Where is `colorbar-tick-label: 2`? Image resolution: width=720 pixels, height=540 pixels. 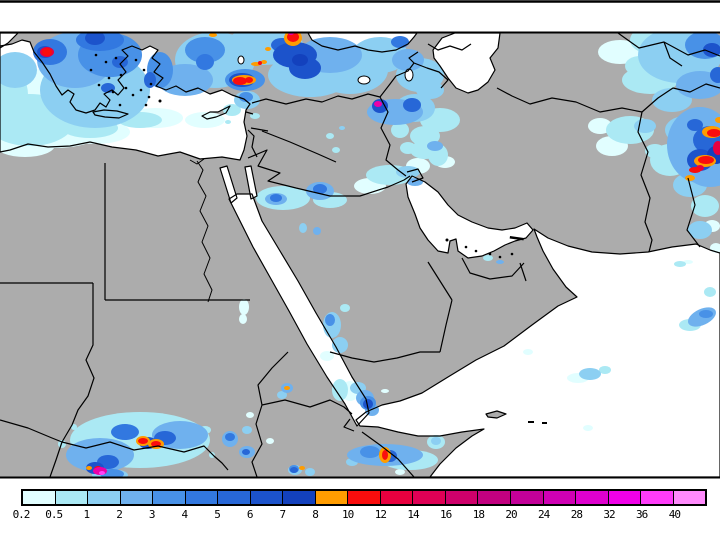 colorbar-tick-label: 2 is located at coordinates (119, 514).